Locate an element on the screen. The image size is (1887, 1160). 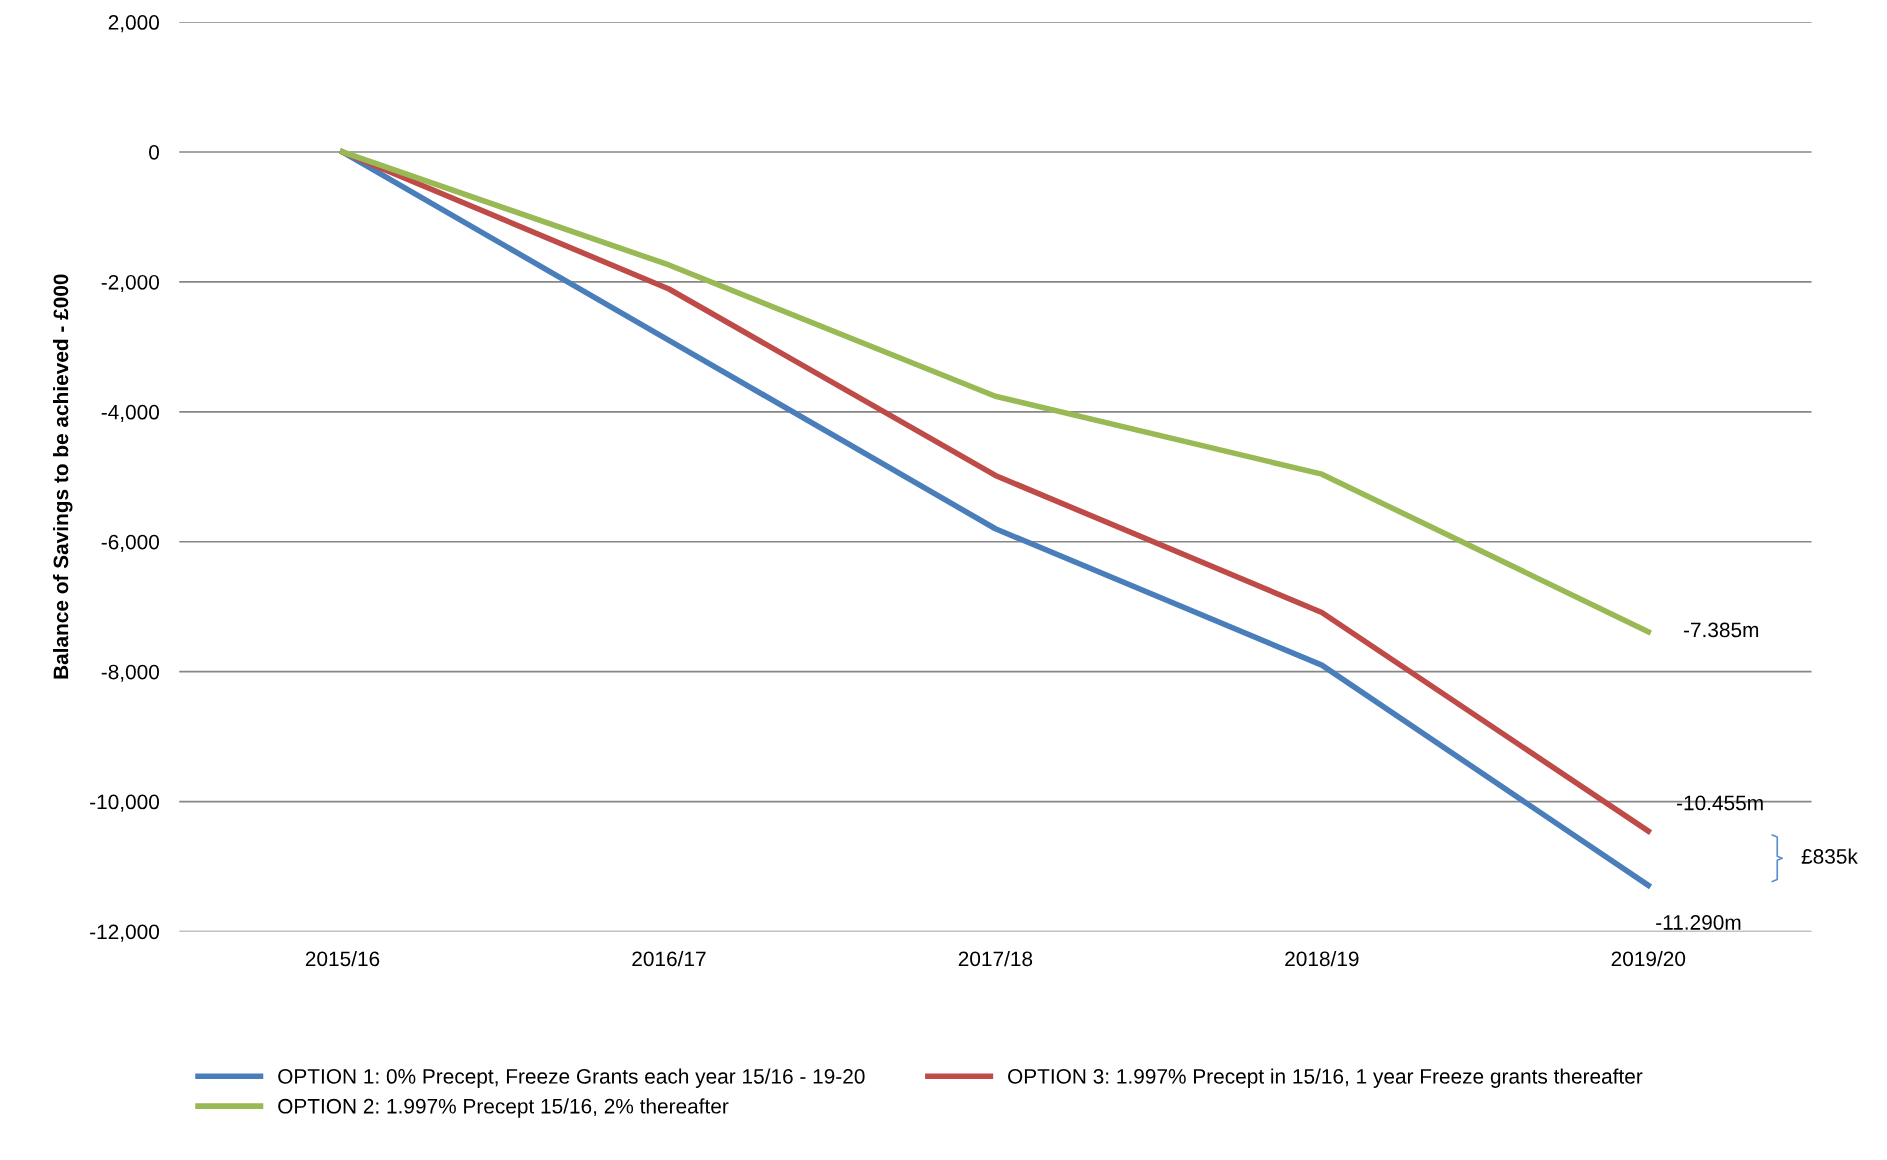
x-tick-label: 2018/19 is located at coordinates (1322, 958).